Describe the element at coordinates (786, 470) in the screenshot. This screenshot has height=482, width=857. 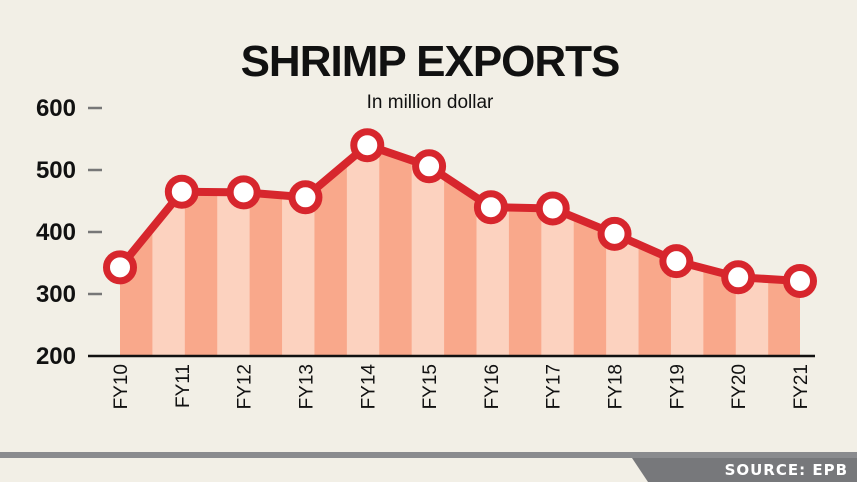
I see `source-label: SOURCE: EPB` at that location.